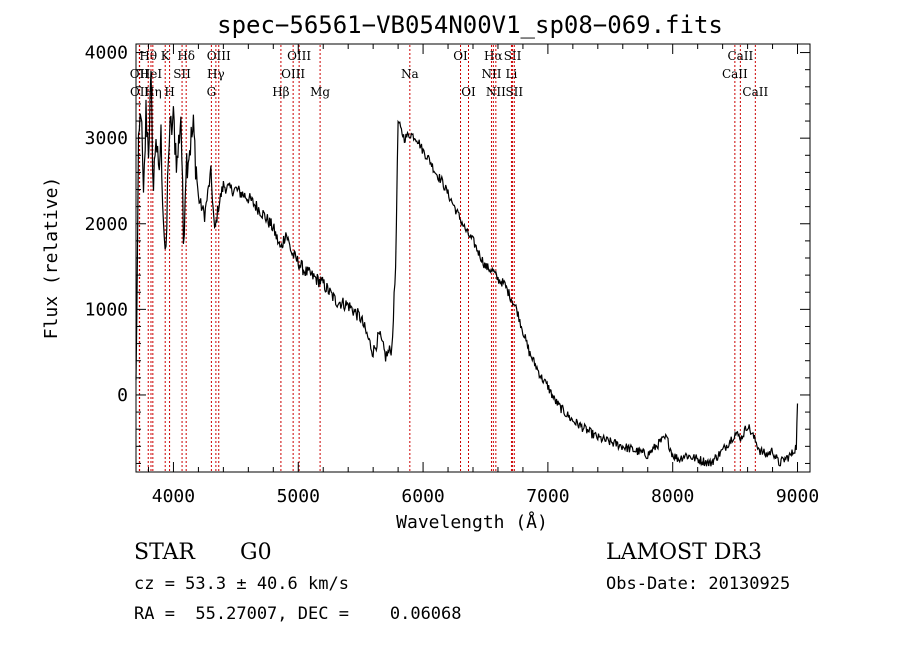 The height and width of the screenshot is (649, 900). What do you see at coordinates (148, 56) in the screenshot?
I see `line-marker-label: Hθ` at bounding box center [148, 56].